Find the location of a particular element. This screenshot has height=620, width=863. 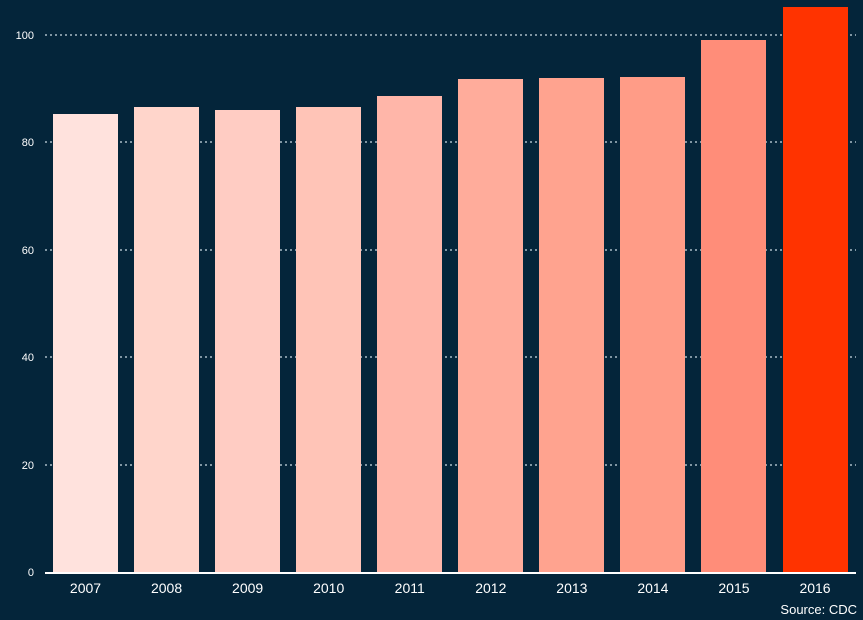

x-label-2008: 2008 is located at coordinates (166, 588).